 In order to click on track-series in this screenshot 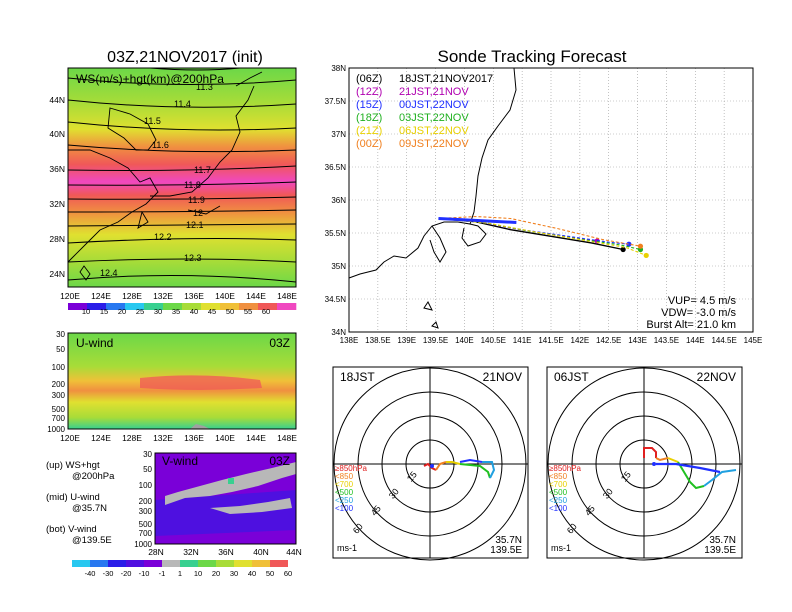, I will do `click(543, 237)`.